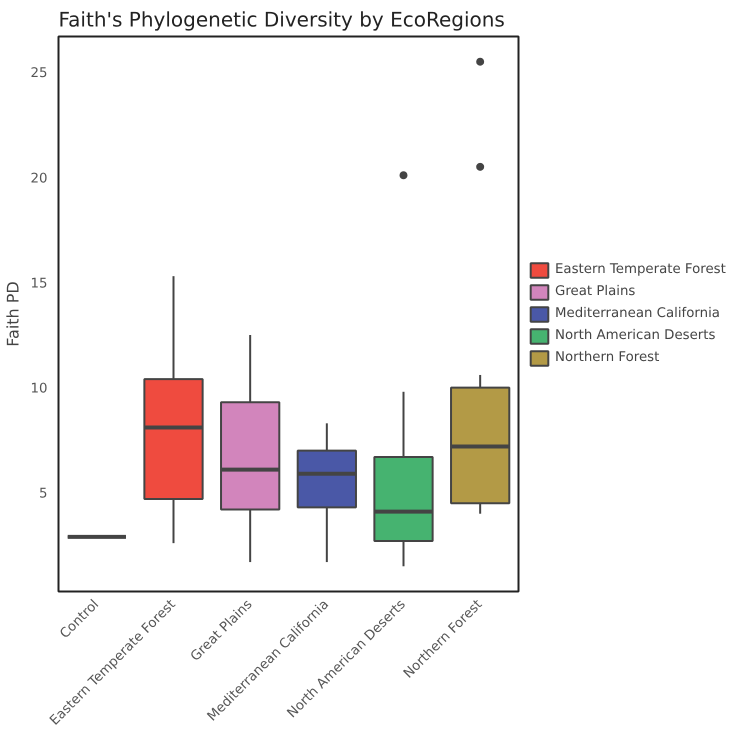  What do you see at coordinates (39, 74) in the screenshot?
I see `y-tick-label: 25` at bounding box center [39, 74].